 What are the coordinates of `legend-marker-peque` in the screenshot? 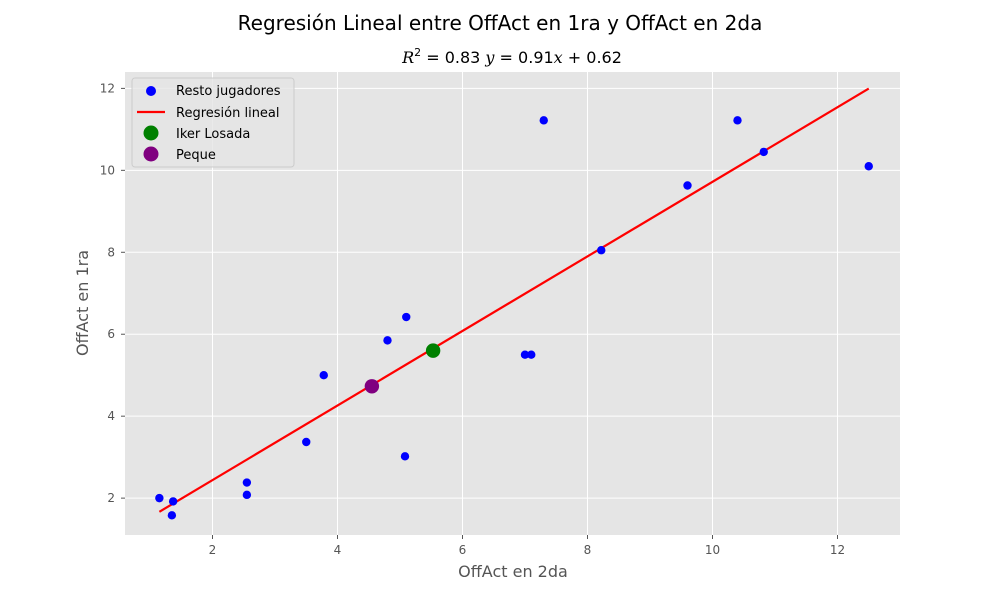 It's located at (151, 154).